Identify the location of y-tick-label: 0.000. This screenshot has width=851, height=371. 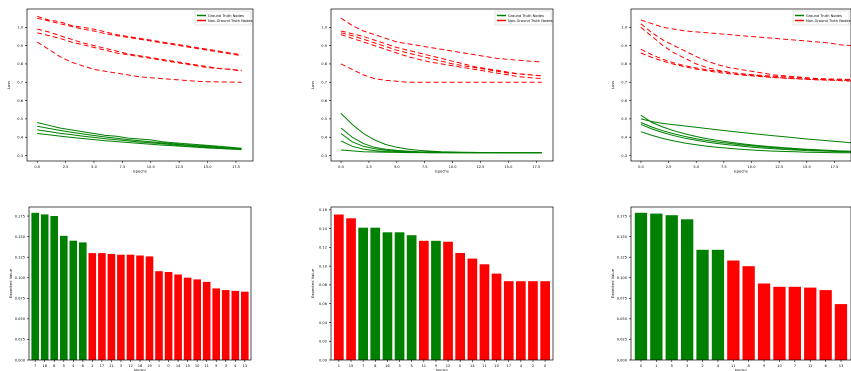
(622, 360).